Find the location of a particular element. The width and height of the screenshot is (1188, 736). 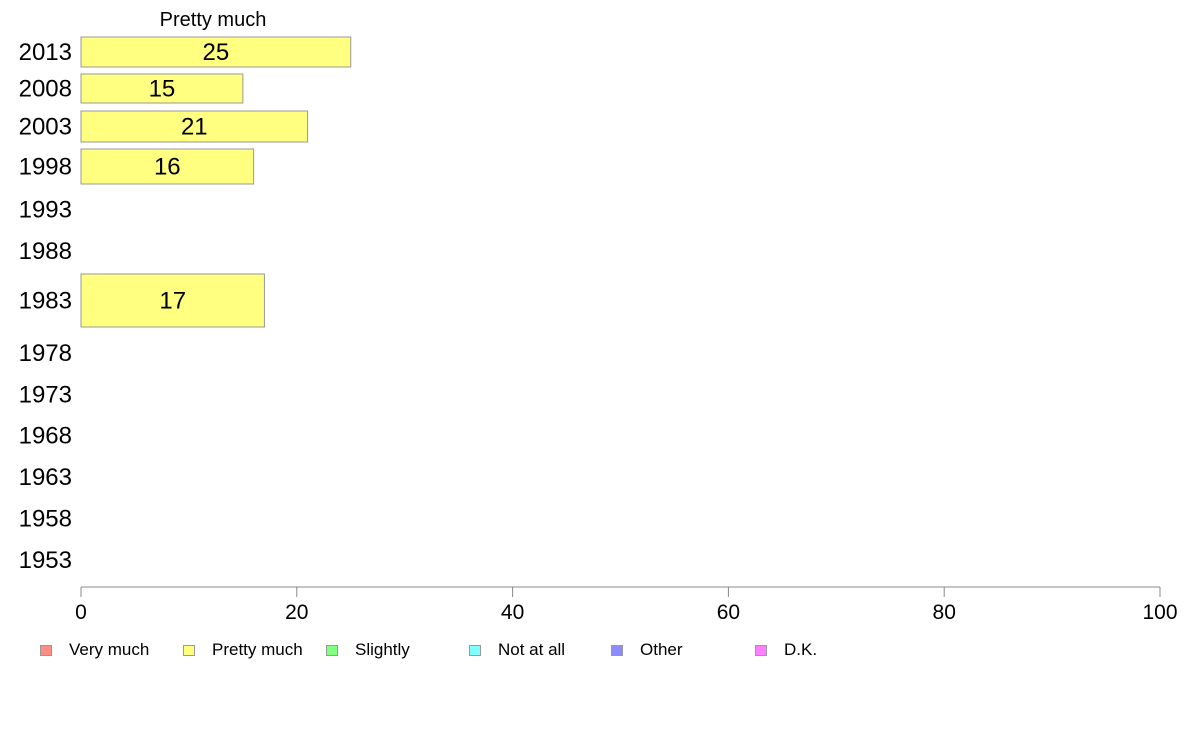

x-tick-label: 20 is located at coordinates (296, 612).